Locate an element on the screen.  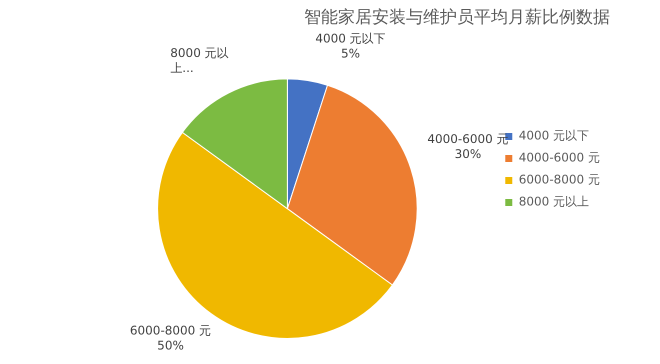
data-label: 50% is located at coordinates (170, 345).